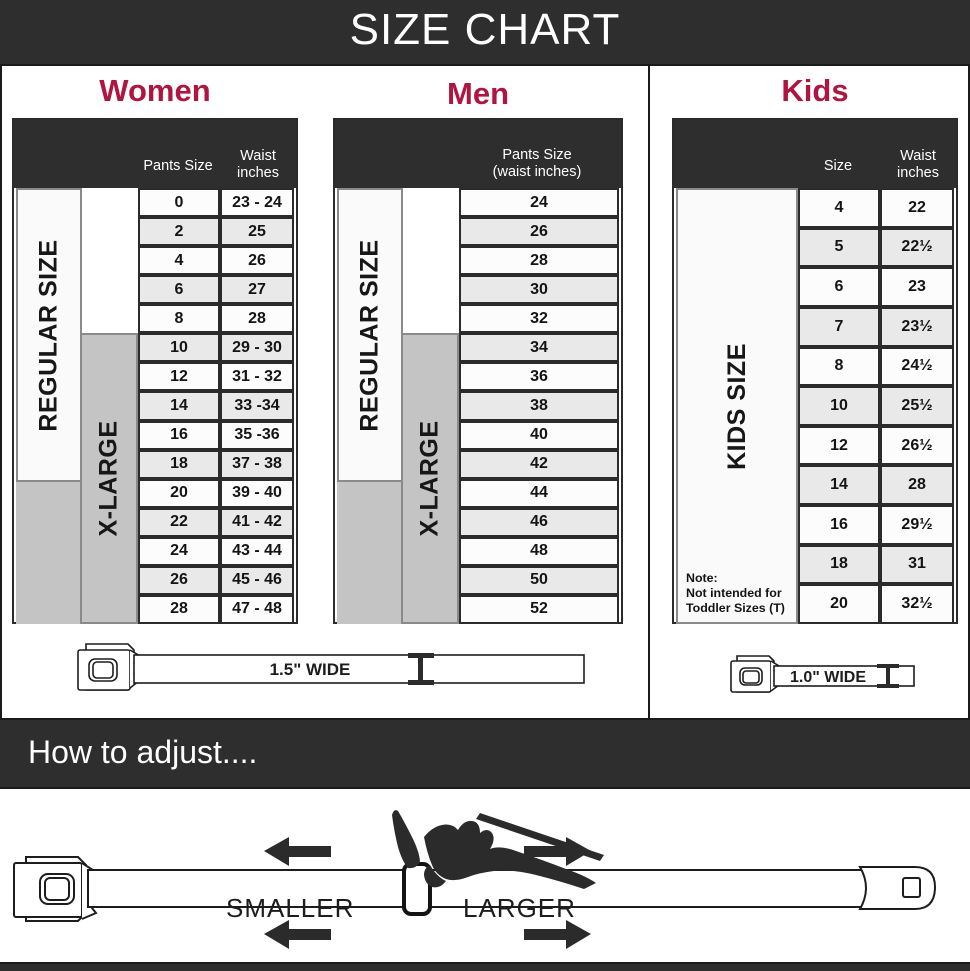  Describe the element at coordinates (179, 261) in the screenshot. I see `cell-size: 4` at that location.